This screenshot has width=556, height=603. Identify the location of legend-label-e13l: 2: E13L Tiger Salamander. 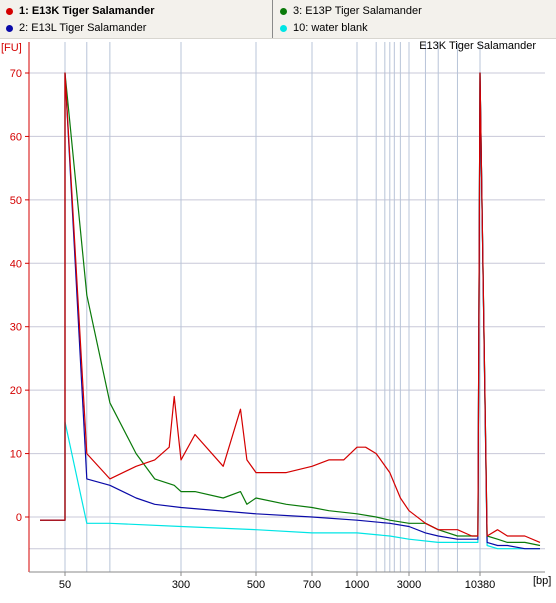
(83, 28).